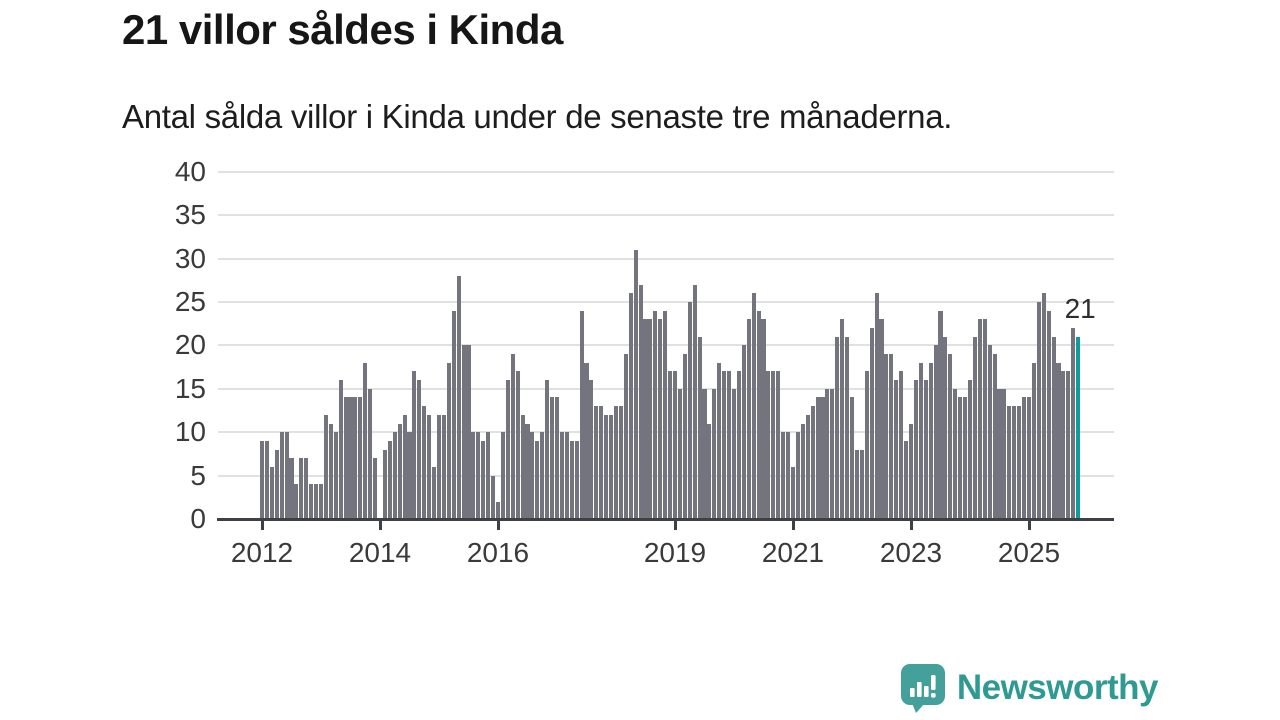  Describe the element at coordinates (665, 519) in the screenshot. I see `x-axis-line` at that location.